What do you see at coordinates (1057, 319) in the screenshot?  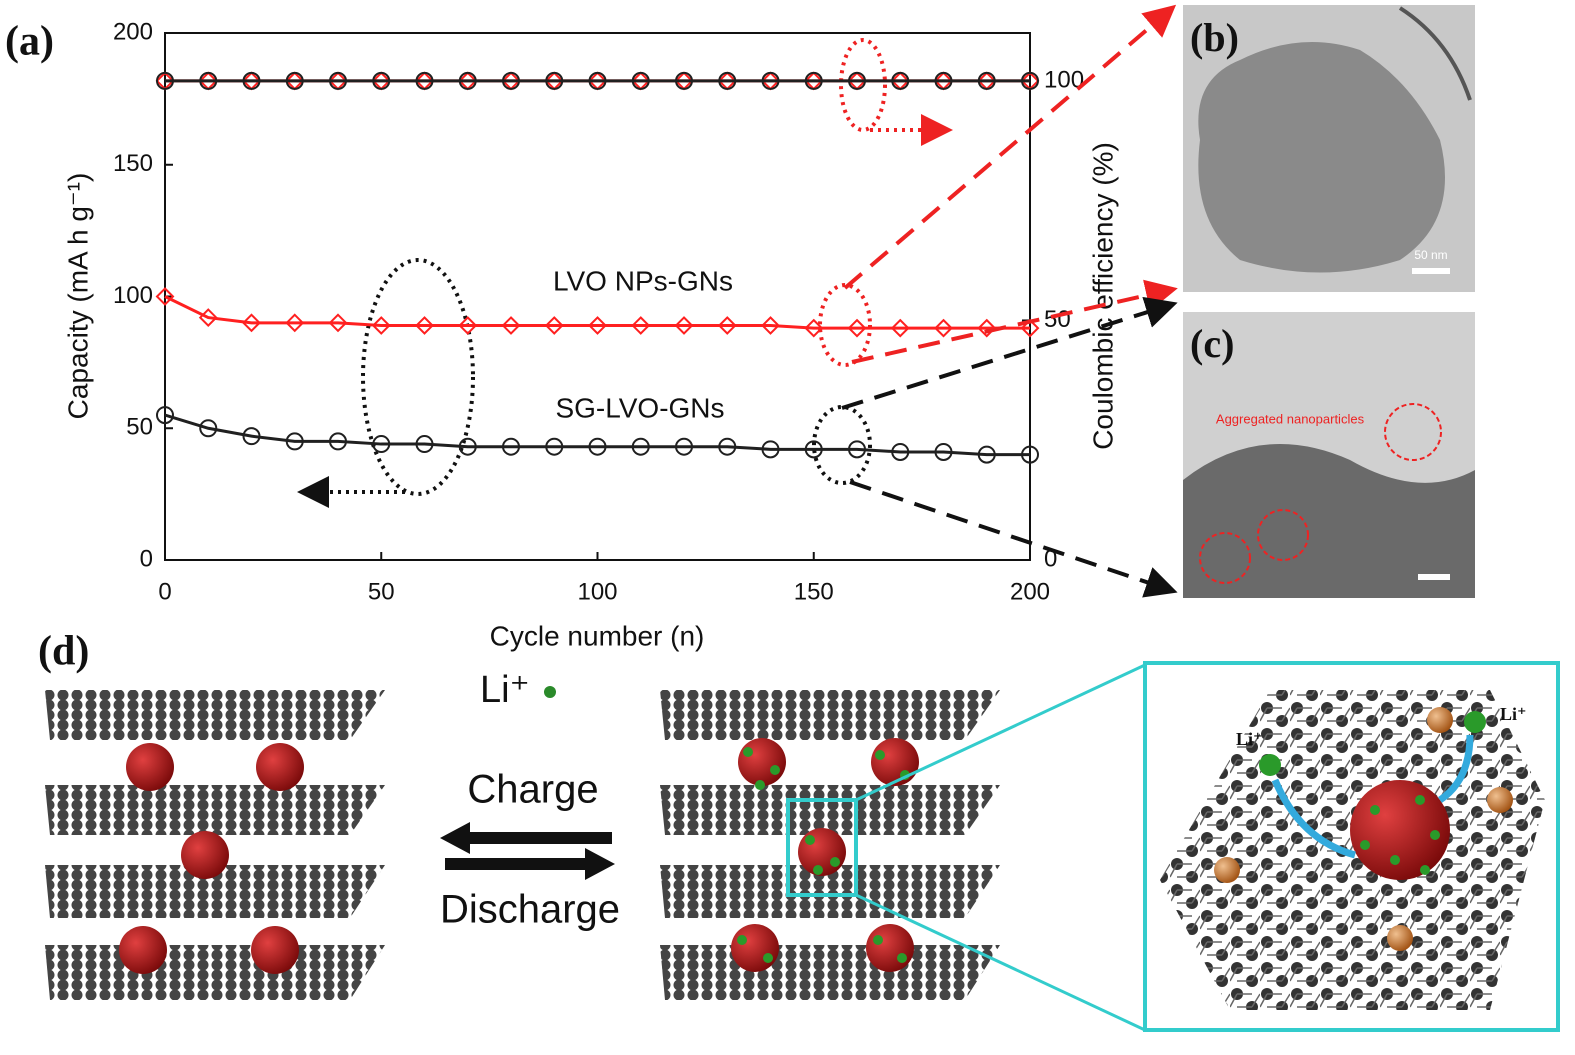 I see `y2-tick-label: 50` at bounding box center [1057, 319].